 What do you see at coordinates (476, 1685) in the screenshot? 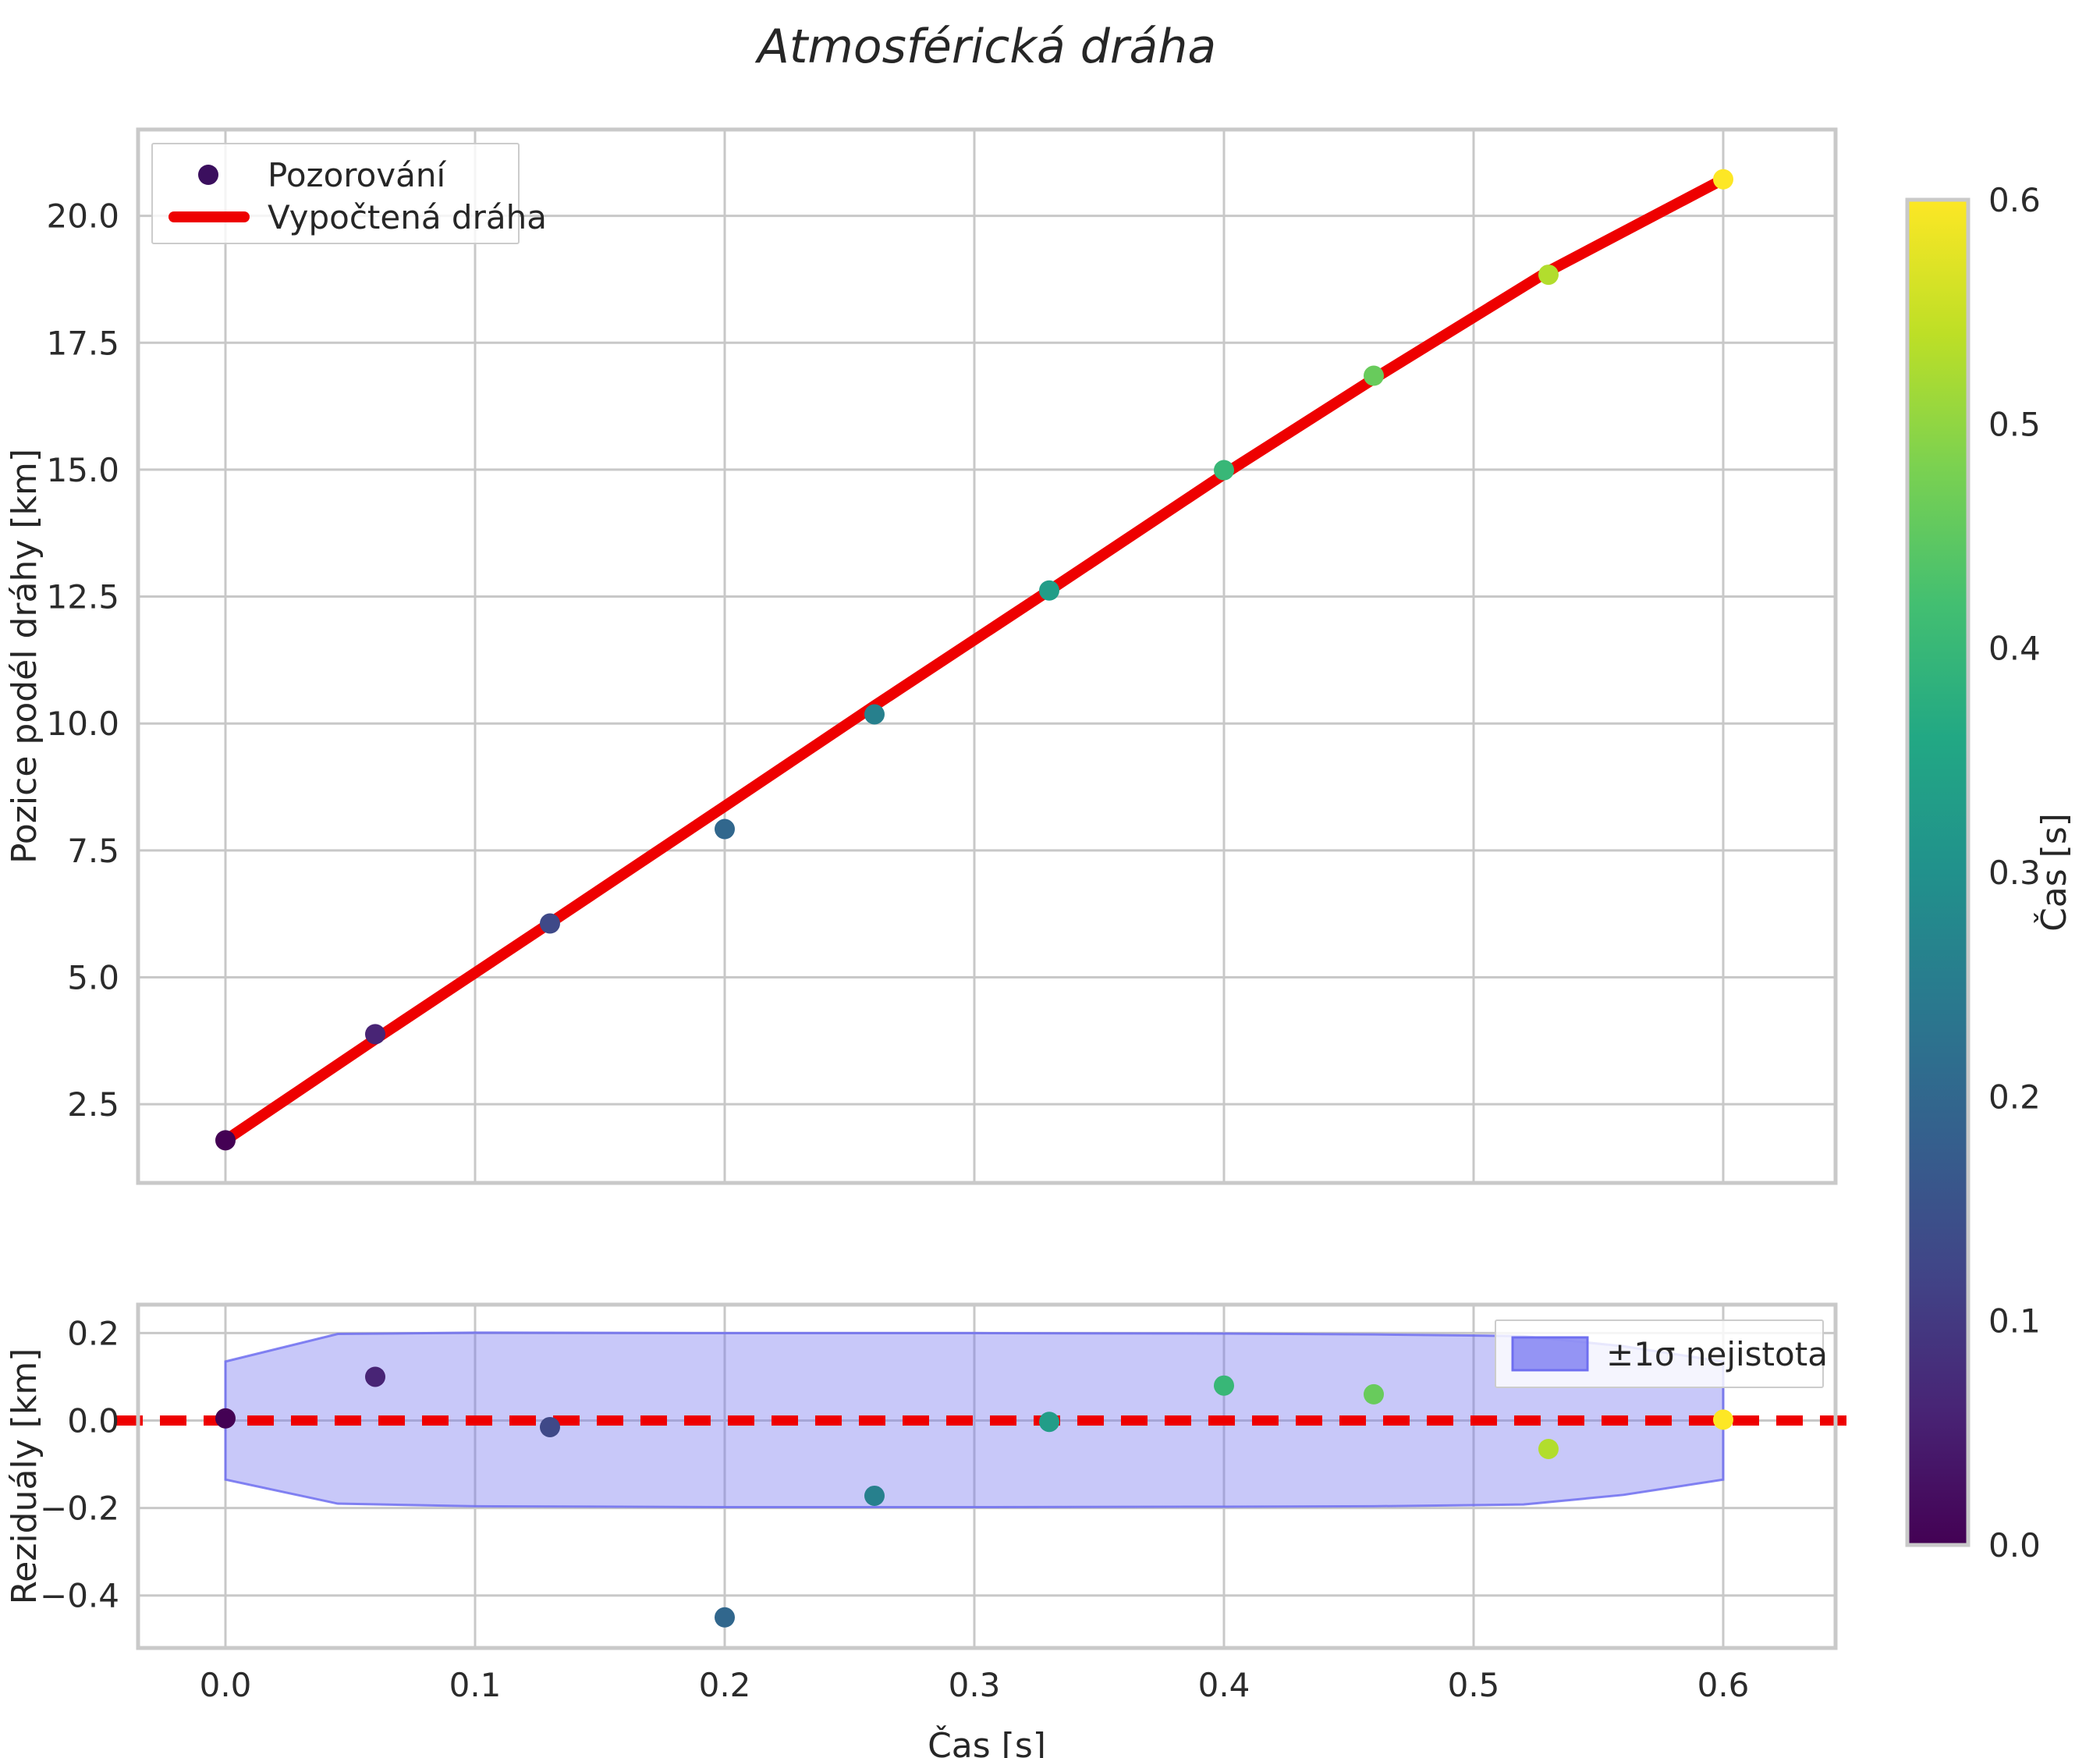
I see `x-tick-label: 0.1` at bounding box center [476, 1685].